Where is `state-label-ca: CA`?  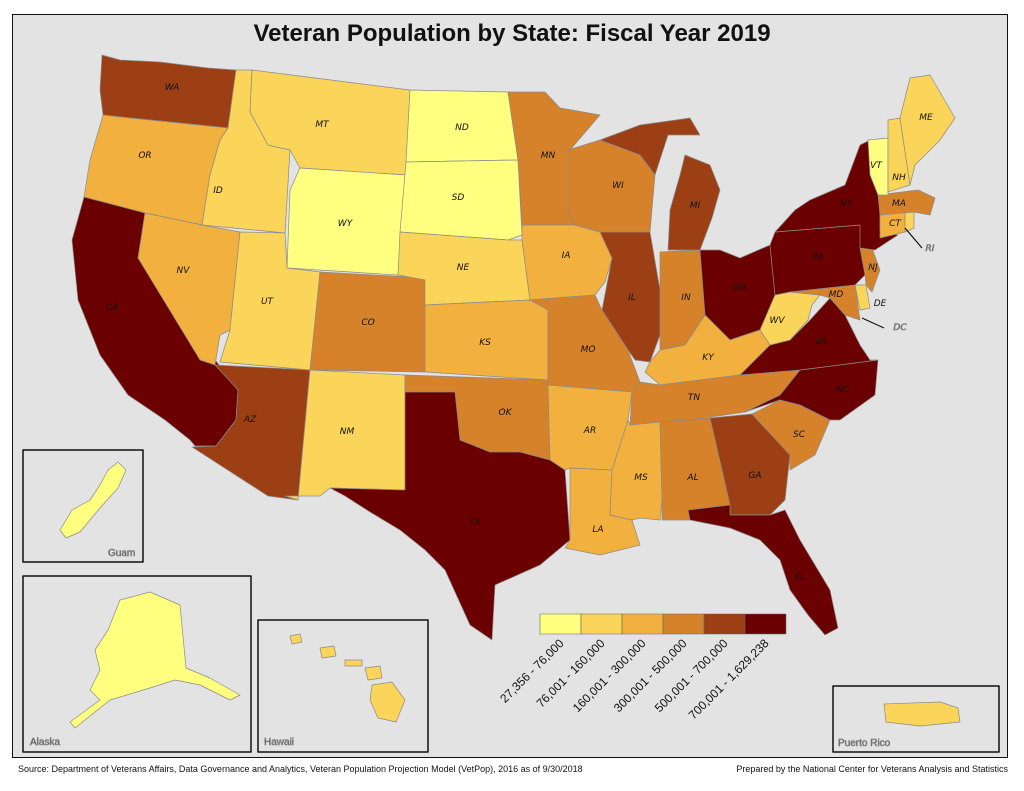
state-label-ca: CA is located at coordinates (112, 308).